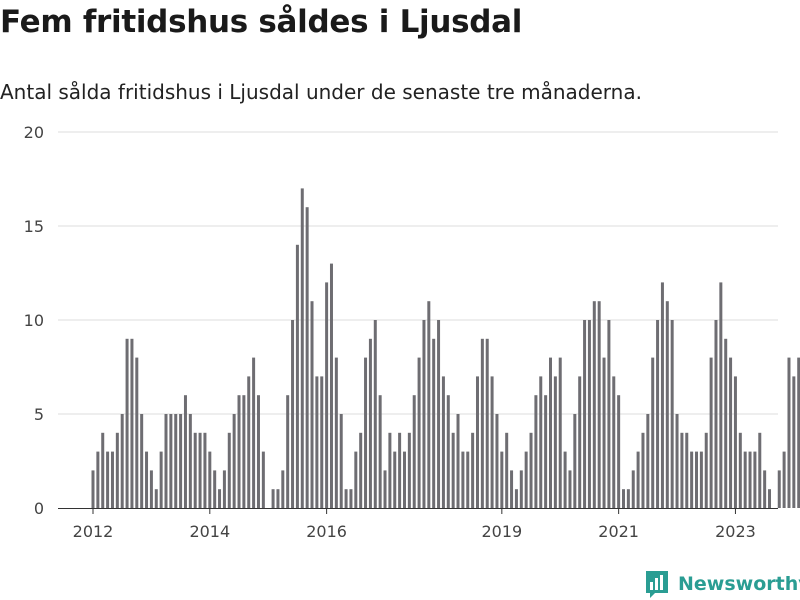  I want to click on y-tick-label: 20, so click(34, 132).